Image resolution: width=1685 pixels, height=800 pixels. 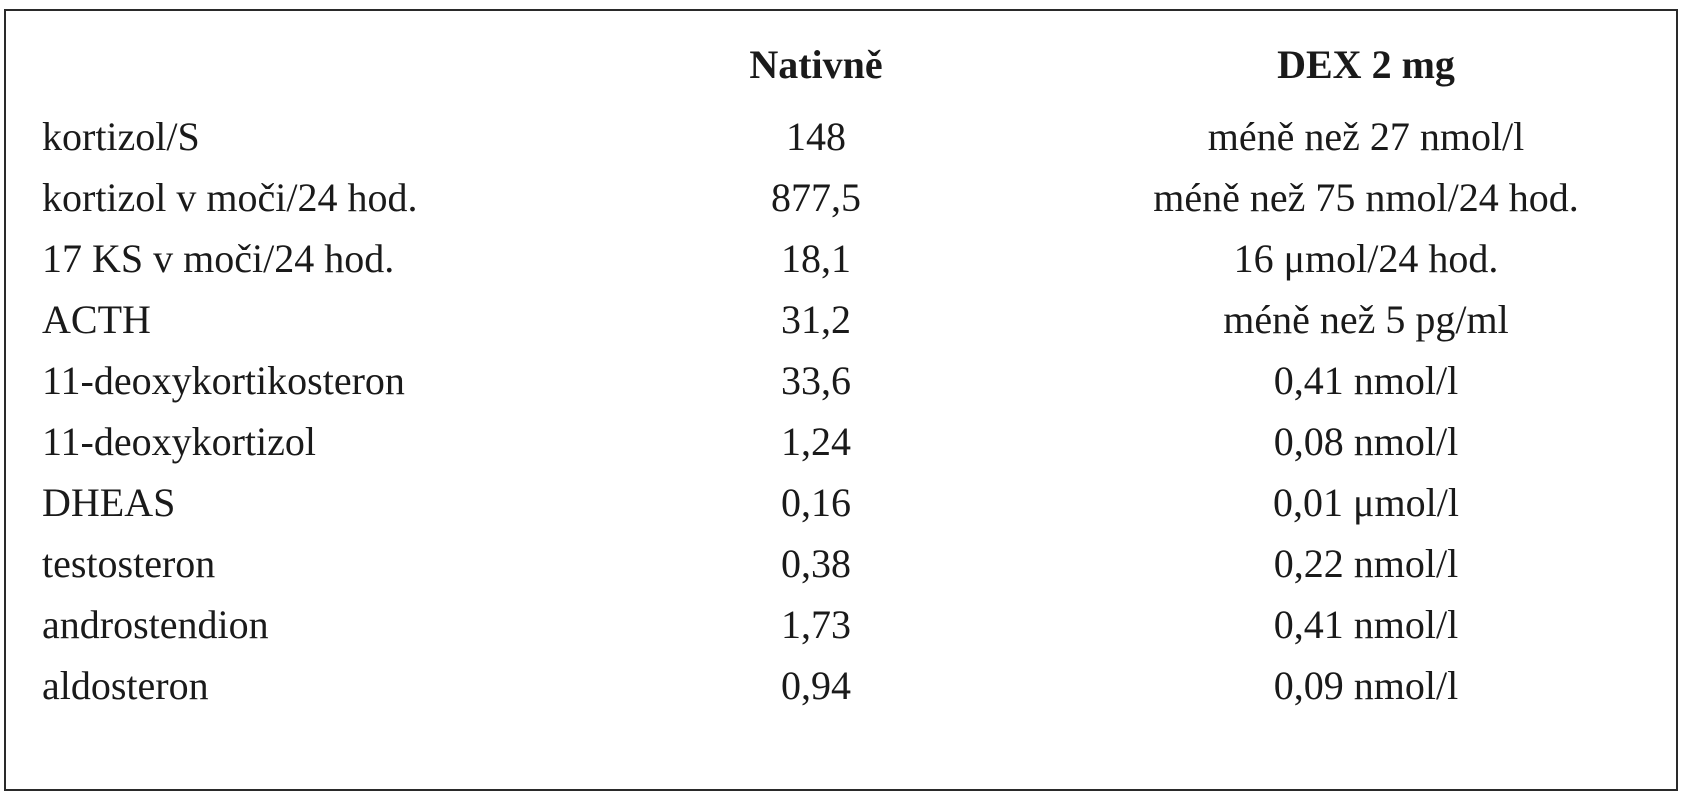 I want to click on row-dex-value: 16 μmol/24 hod., so click(x=1366, y=258).